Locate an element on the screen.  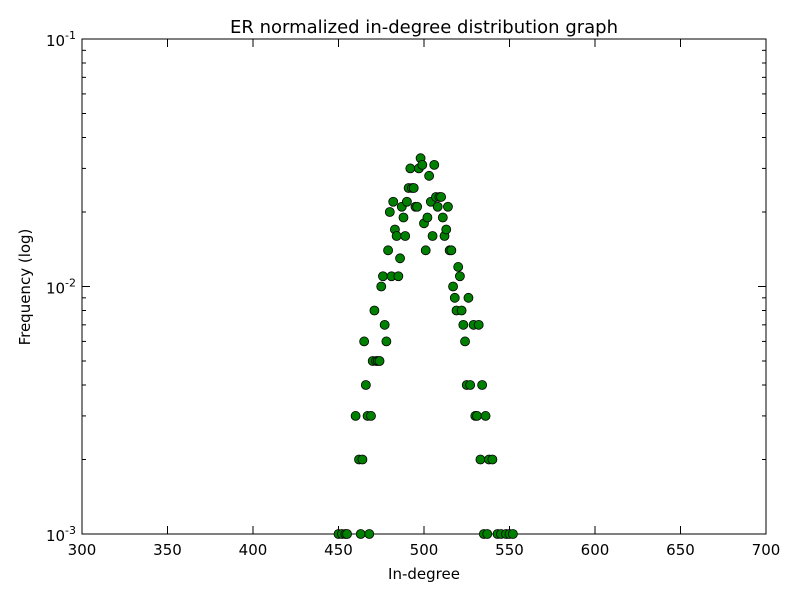
y-tick-label-exponent: -1 is located at coordinates (70, 35).